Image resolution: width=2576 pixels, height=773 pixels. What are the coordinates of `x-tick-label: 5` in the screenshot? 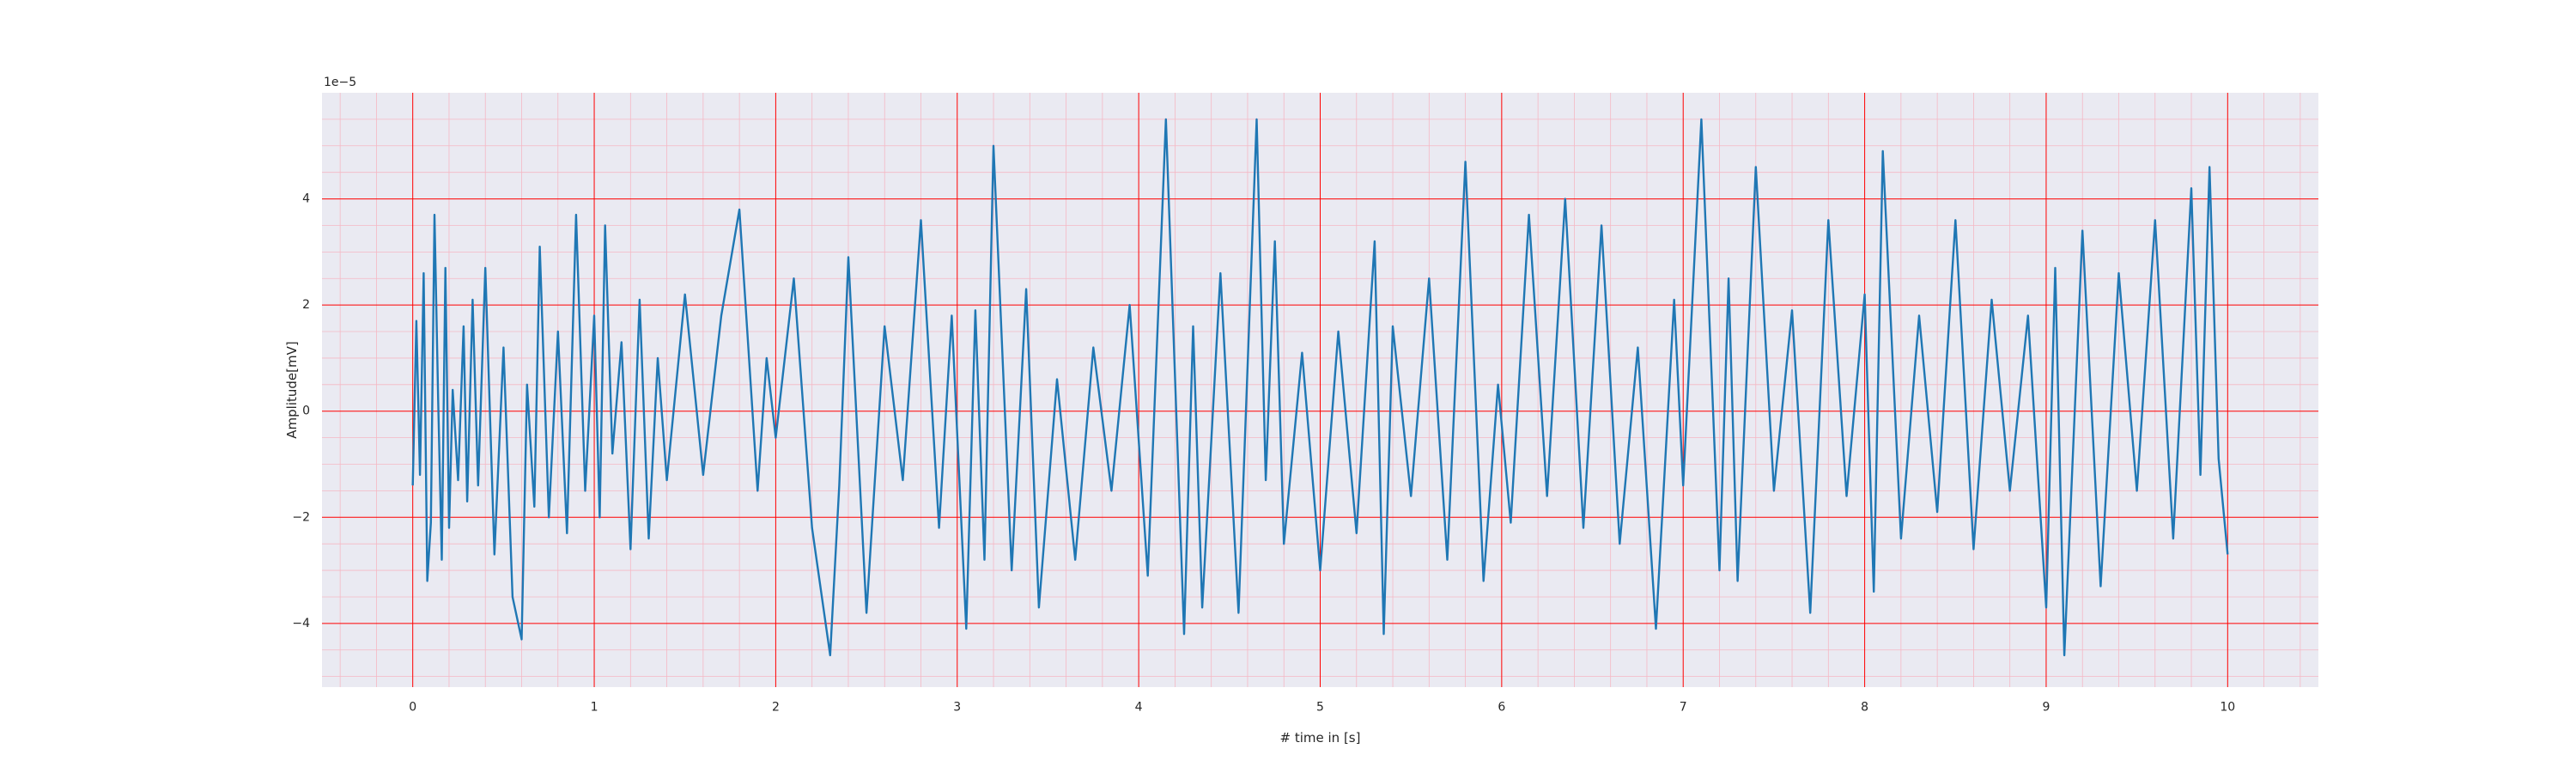 It's located at (1320, 708).